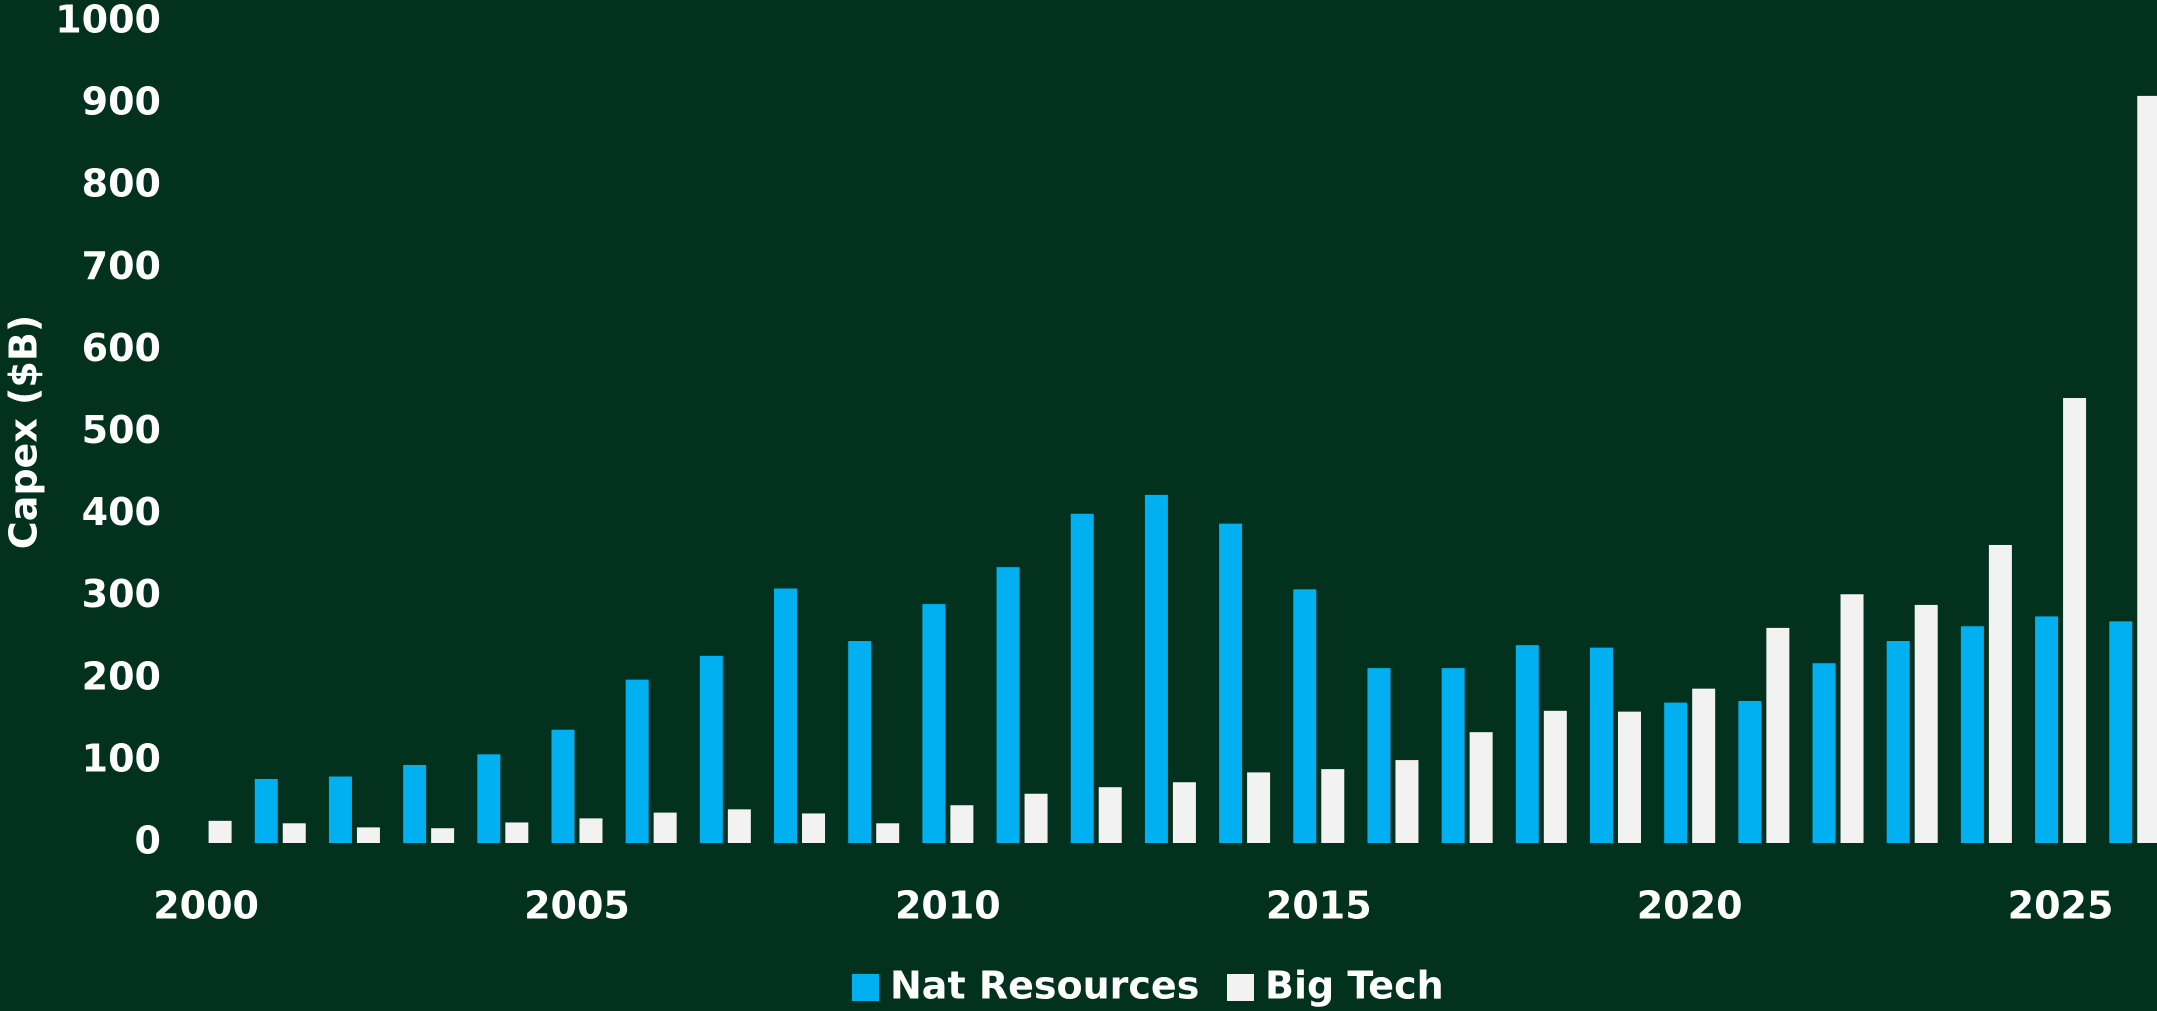 The image size is (2157, 1011). Describe the element at coordinates (948, 906) in the screenshot. I see `x-tick-label: 2010` at that location.